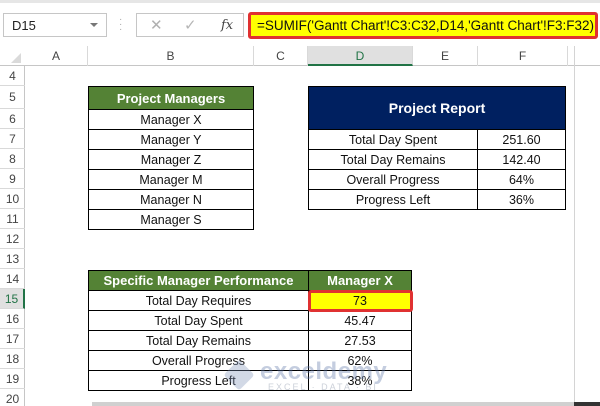 The height and width of the screenshot is (406, 600). I want to click on table-row: Total Day Spent 251.60, so click(437, 139).